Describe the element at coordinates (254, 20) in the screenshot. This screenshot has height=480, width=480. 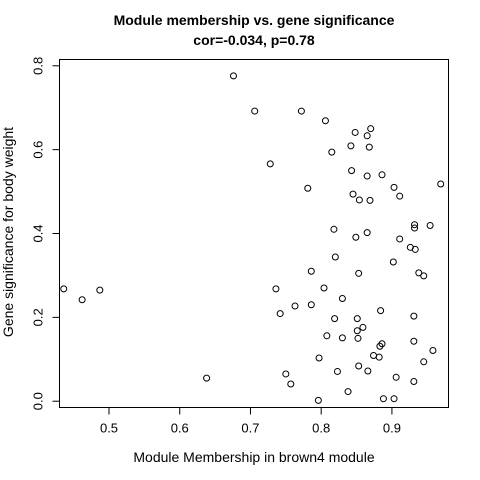
I see `chart-title: Module membership vs. gene significance` at that location.